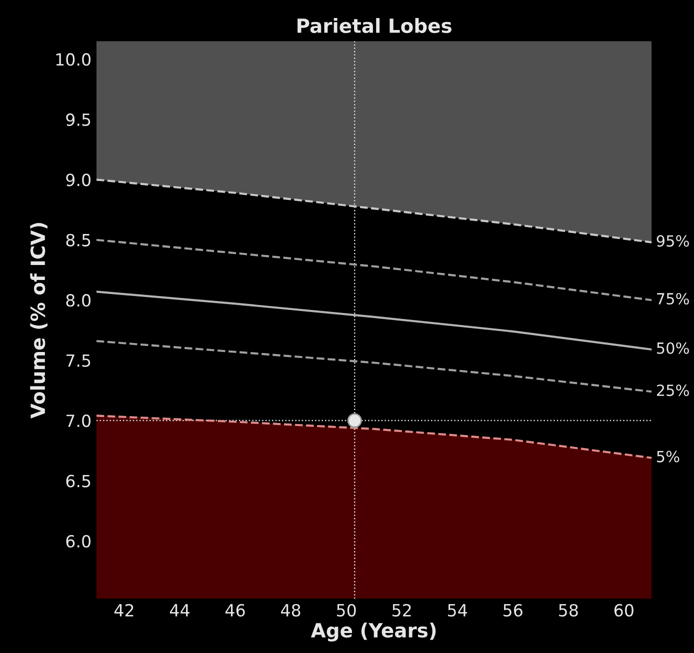  What do you see at coordinates (401, 610) in the screenshot?
I see `x-tick-label: 52` at bounding box center [401, 610].